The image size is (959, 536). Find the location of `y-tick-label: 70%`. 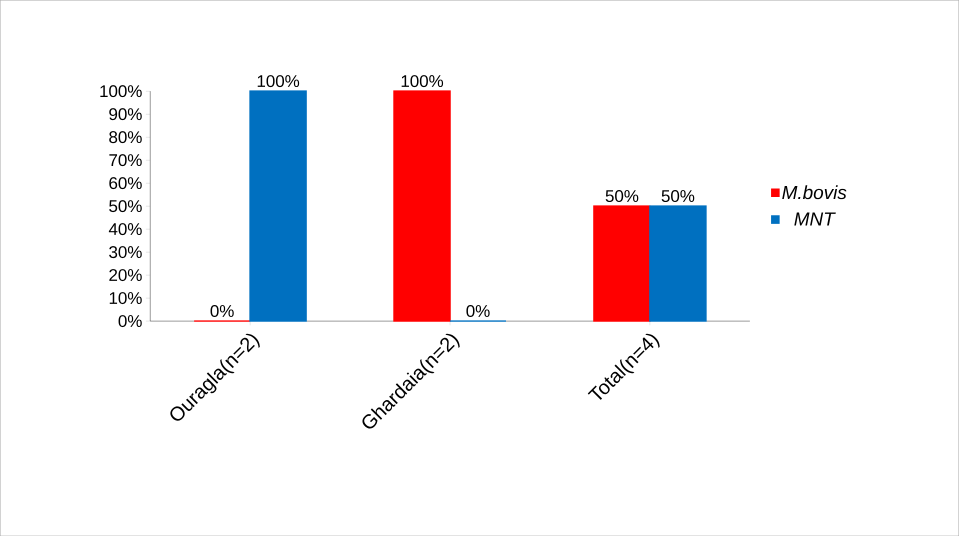

y-tick-label: 70% is located at coordinates (125, 160).